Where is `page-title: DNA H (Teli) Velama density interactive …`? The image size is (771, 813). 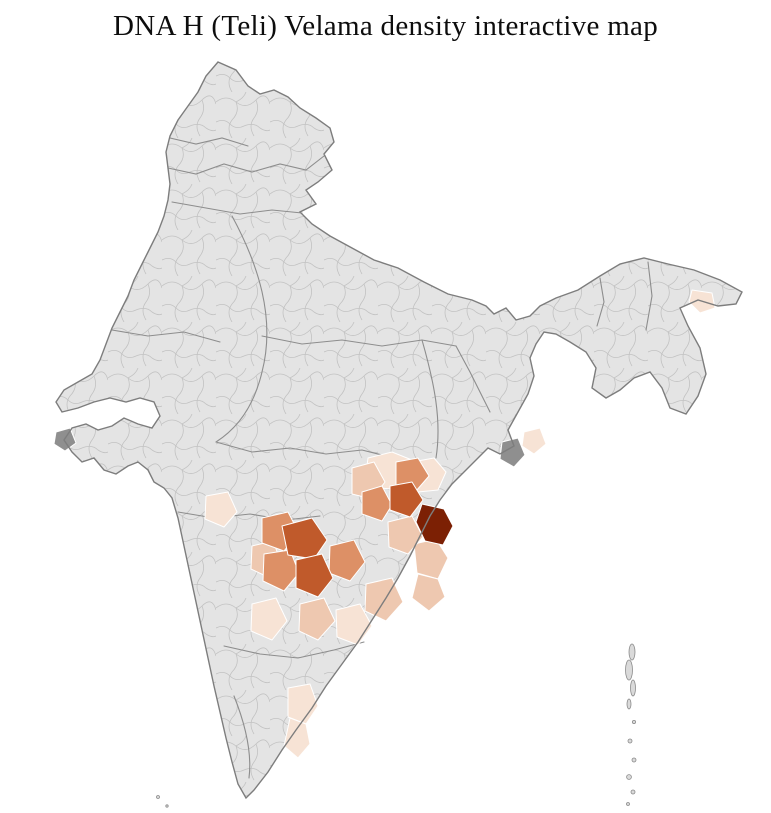 page-title: DNA H (Teli) Velama density interactive … is located at coordinates (385, 26).